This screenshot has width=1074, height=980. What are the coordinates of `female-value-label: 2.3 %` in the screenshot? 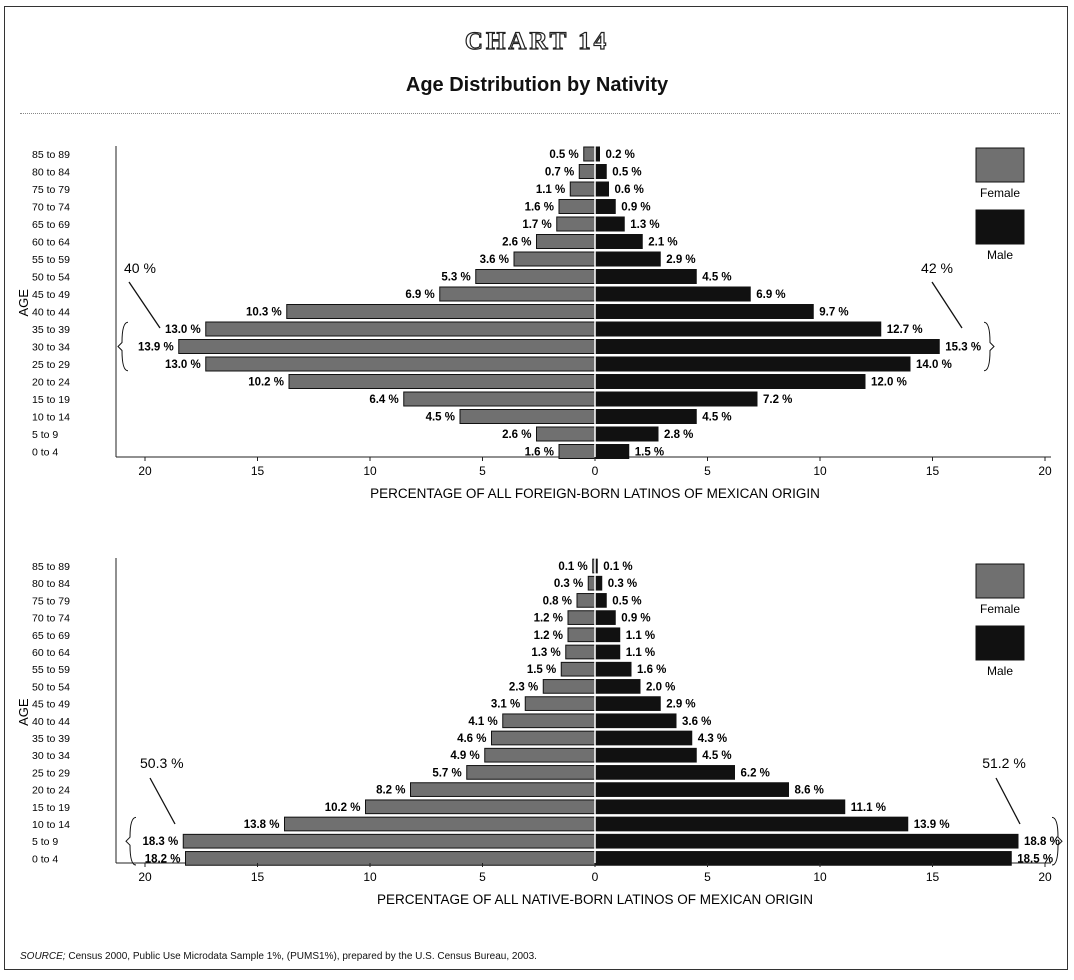 It's located at (523, 687).